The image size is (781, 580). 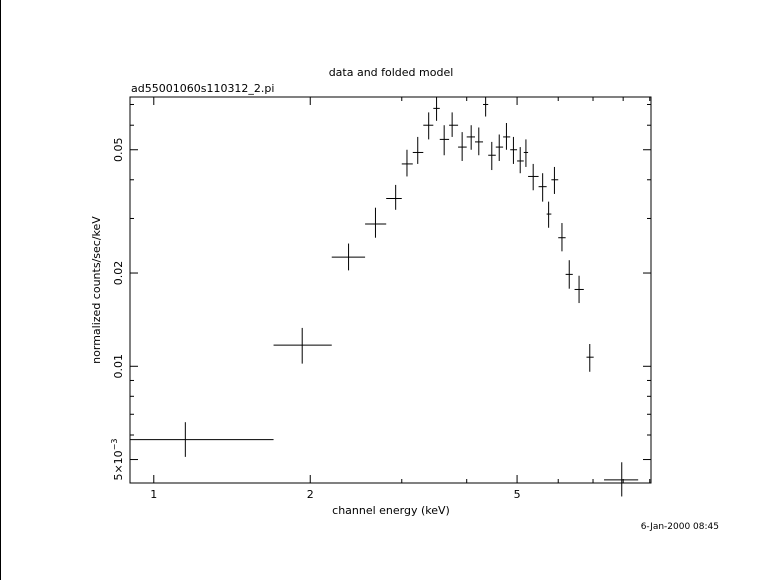 I want to click on y-tick-label: 0.01, so click(x=118, y=366).